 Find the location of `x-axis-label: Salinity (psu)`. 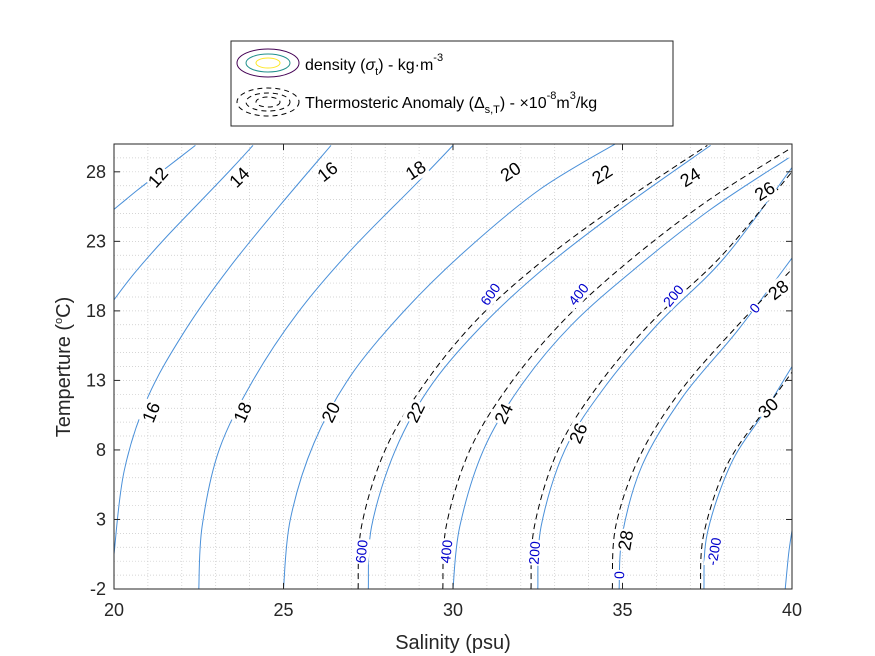

x-axis-label: Salinity (psu) is located at coordinates (453, 643).